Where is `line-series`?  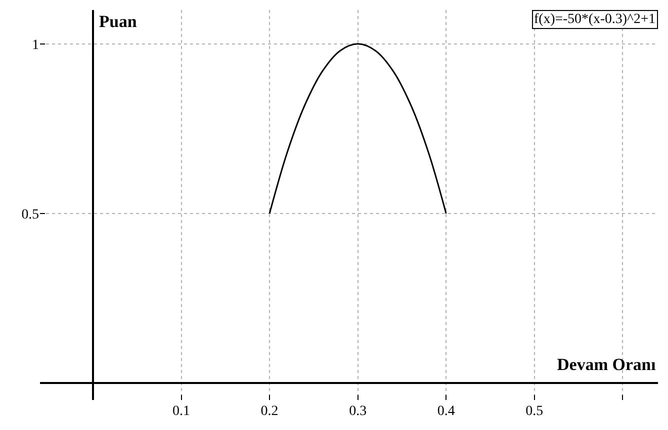
line-series is located at coordinates (357, 128).